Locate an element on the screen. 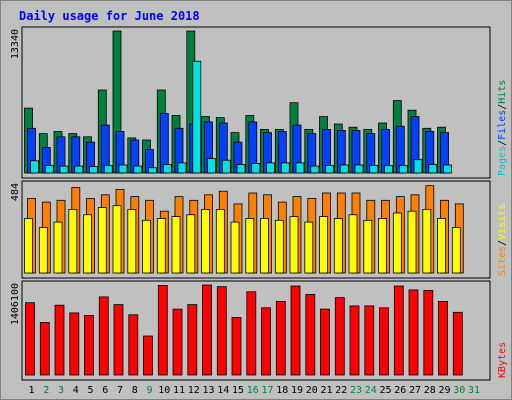 The height and width of the screenshot is (400, 512). legend-visits-sites: Sites/Visits is located at coordinates (502, 240).